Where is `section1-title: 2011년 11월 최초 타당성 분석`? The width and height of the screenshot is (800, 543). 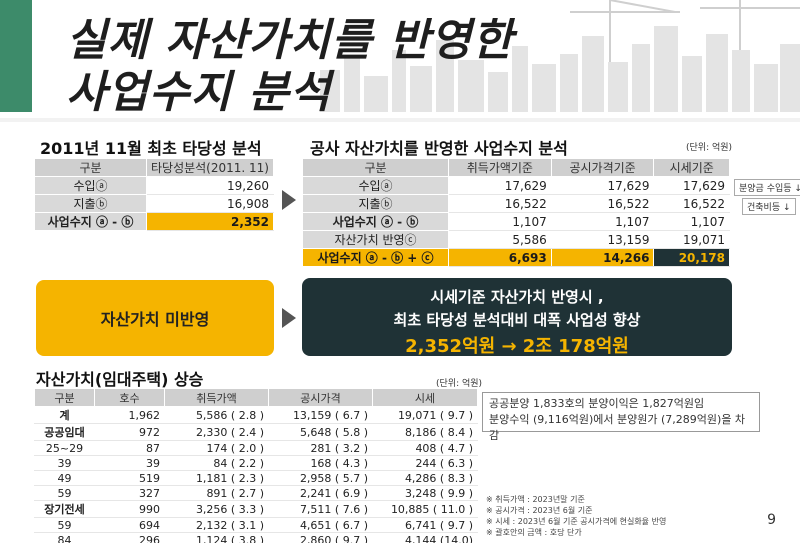 section1-title: 2011년 11월 최초 타당성 분석 is located at coordinates (151, 148).